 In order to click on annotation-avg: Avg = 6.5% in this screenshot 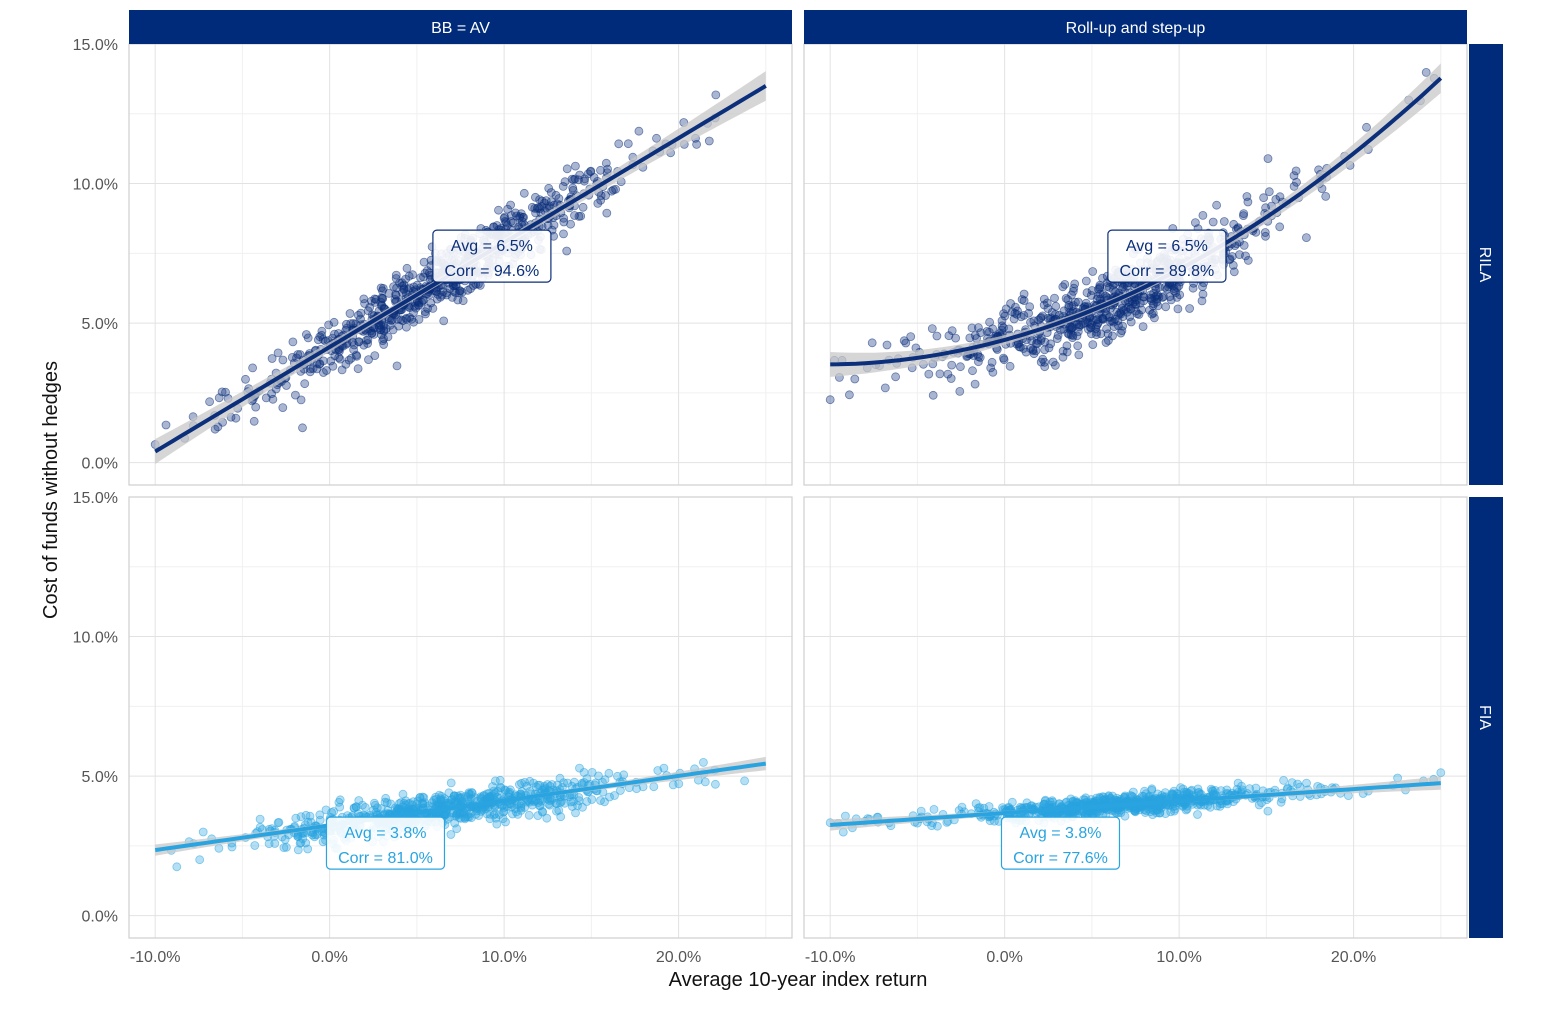, I will do `click(1167, 246)`.